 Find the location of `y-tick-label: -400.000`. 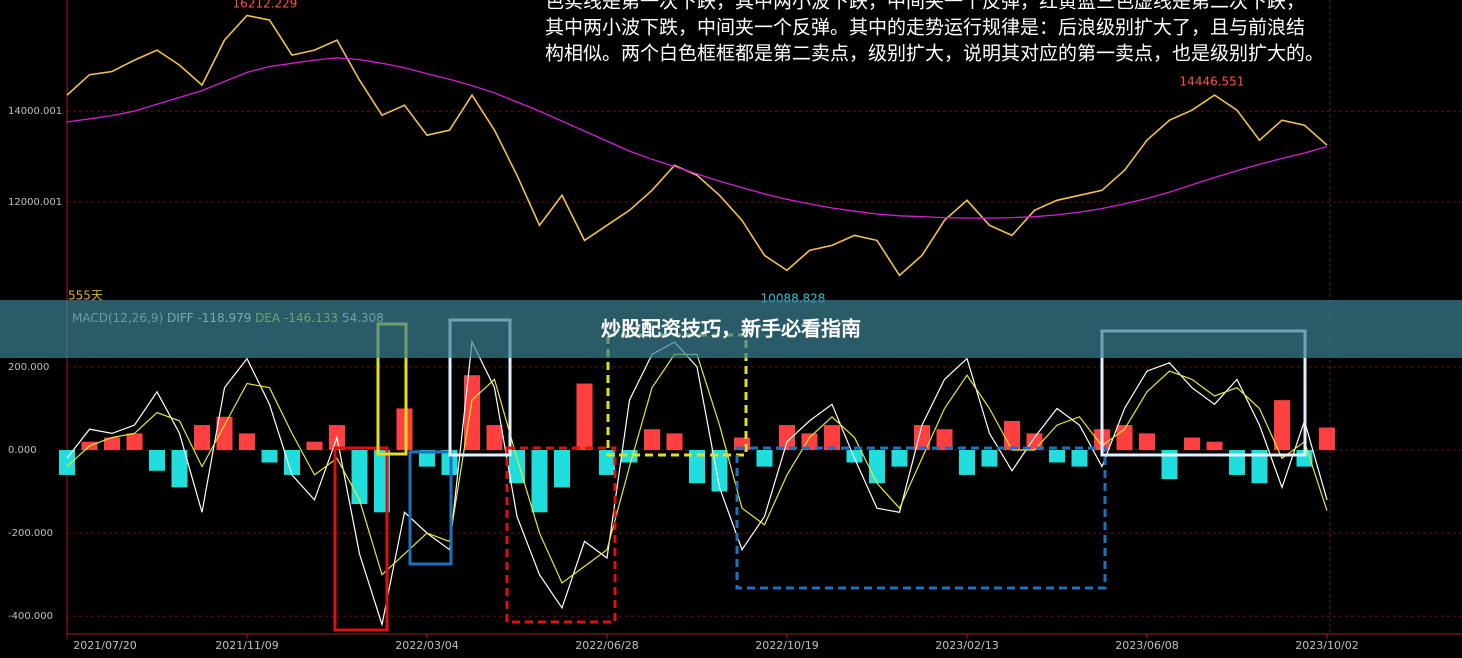

y-tick-label: -400.000 is located at coordinates (30, 616).